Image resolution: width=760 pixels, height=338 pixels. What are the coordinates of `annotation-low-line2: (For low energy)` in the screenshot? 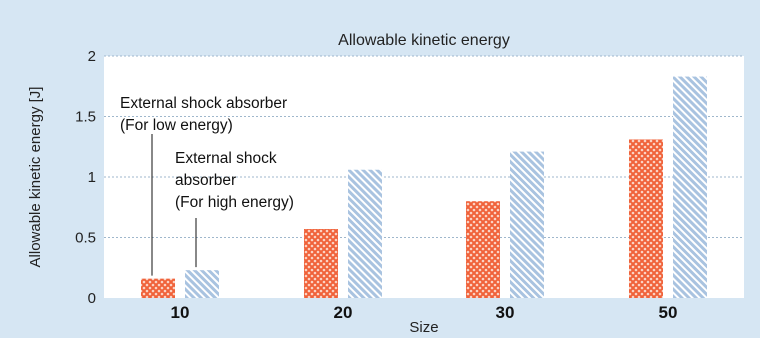 It's located at (176, 125).